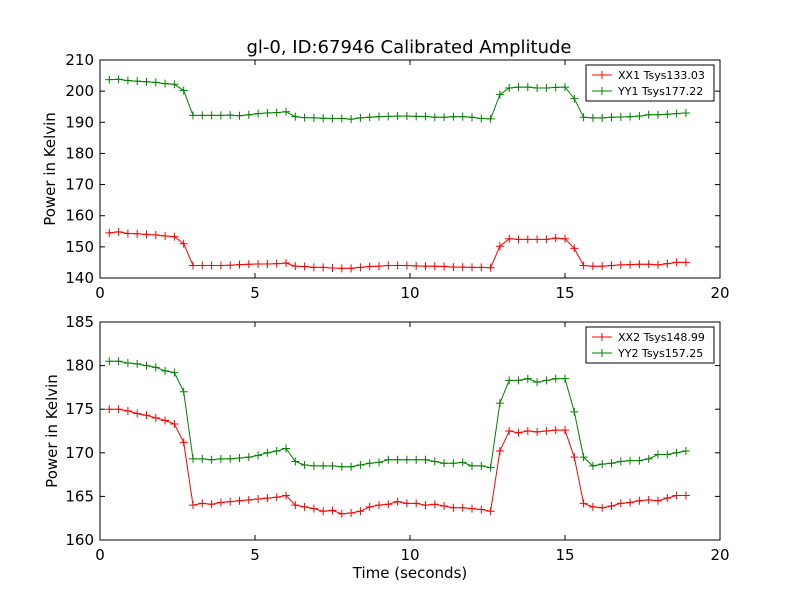 The height and width of the screenshot is (600, 800). I want to click on x-tick-label: 5, so click(255, 293).